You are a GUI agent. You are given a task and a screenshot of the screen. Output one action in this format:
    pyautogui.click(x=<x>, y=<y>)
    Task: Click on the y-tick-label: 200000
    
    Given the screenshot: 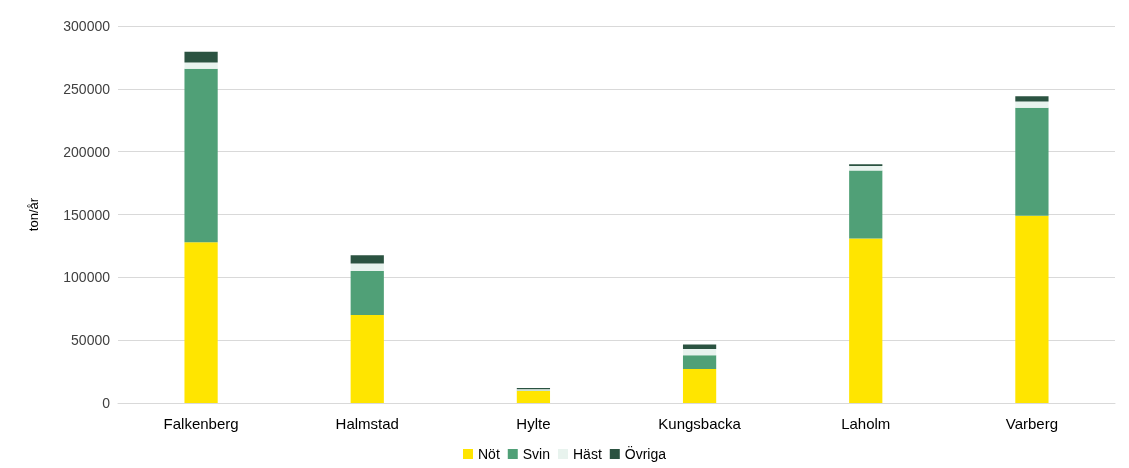 What is the action you would take?
    pyautogui.click(x=87, y=151)
    